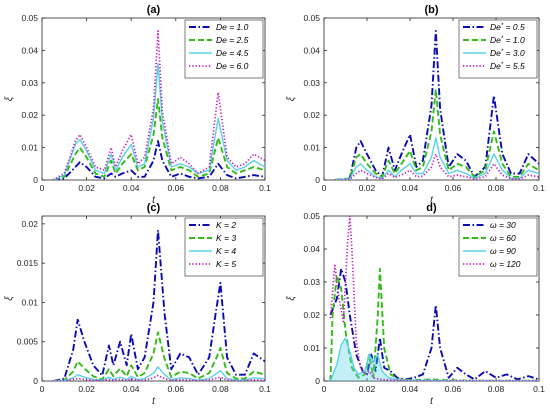  Describe the element at coordinates (28, 263) in the screenshot. I see `y-tick-label: 0.015` at that location.